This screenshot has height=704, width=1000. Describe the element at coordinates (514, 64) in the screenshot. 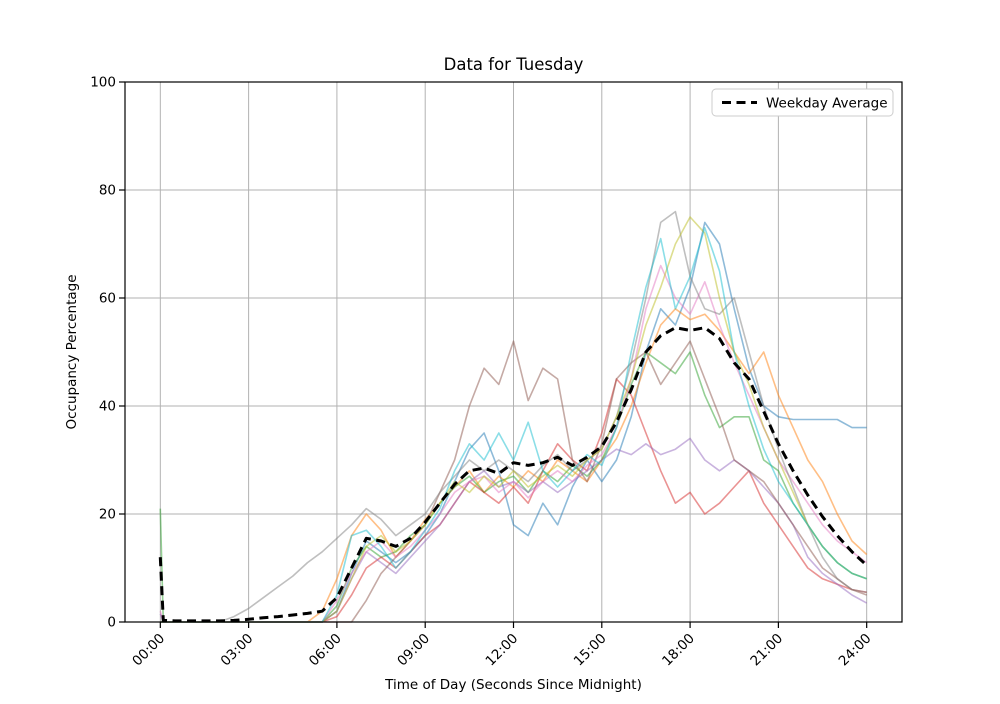

I see `chart-title: Data for Tuesday` at that location.